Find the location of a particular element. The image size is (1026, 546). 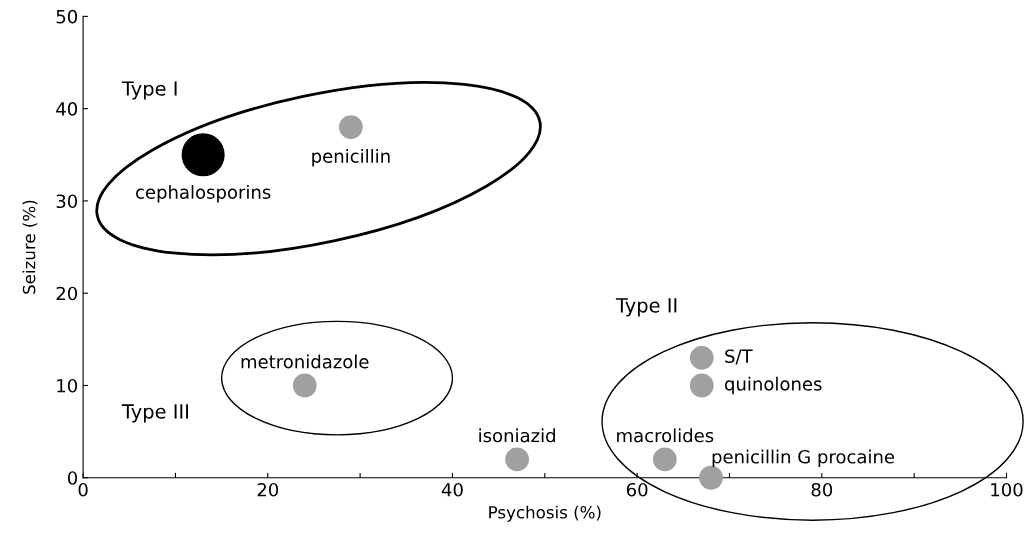

annotation: isoniazid is located at coordinates (517, 435).